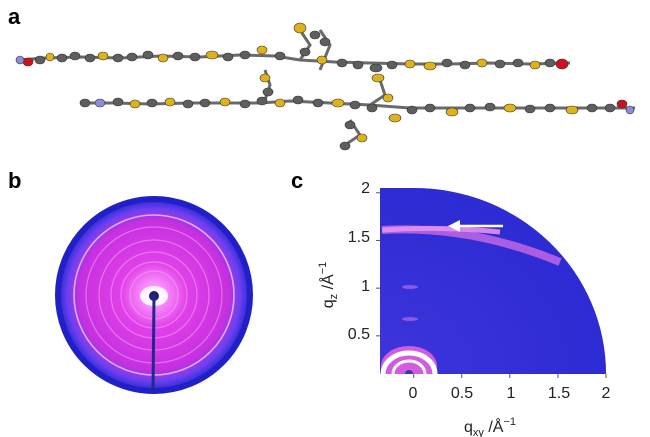  I want to click on annotation-arrowhead, so click(454, 226).